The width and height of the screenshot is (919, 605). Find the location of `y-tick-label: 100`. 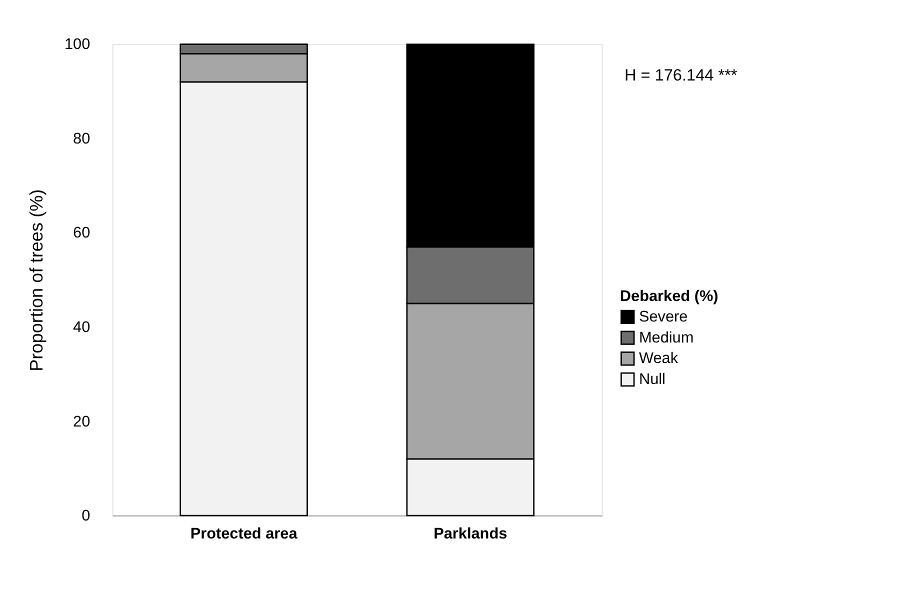

y-tick-label: 100 is located at coordinates (77, 45).